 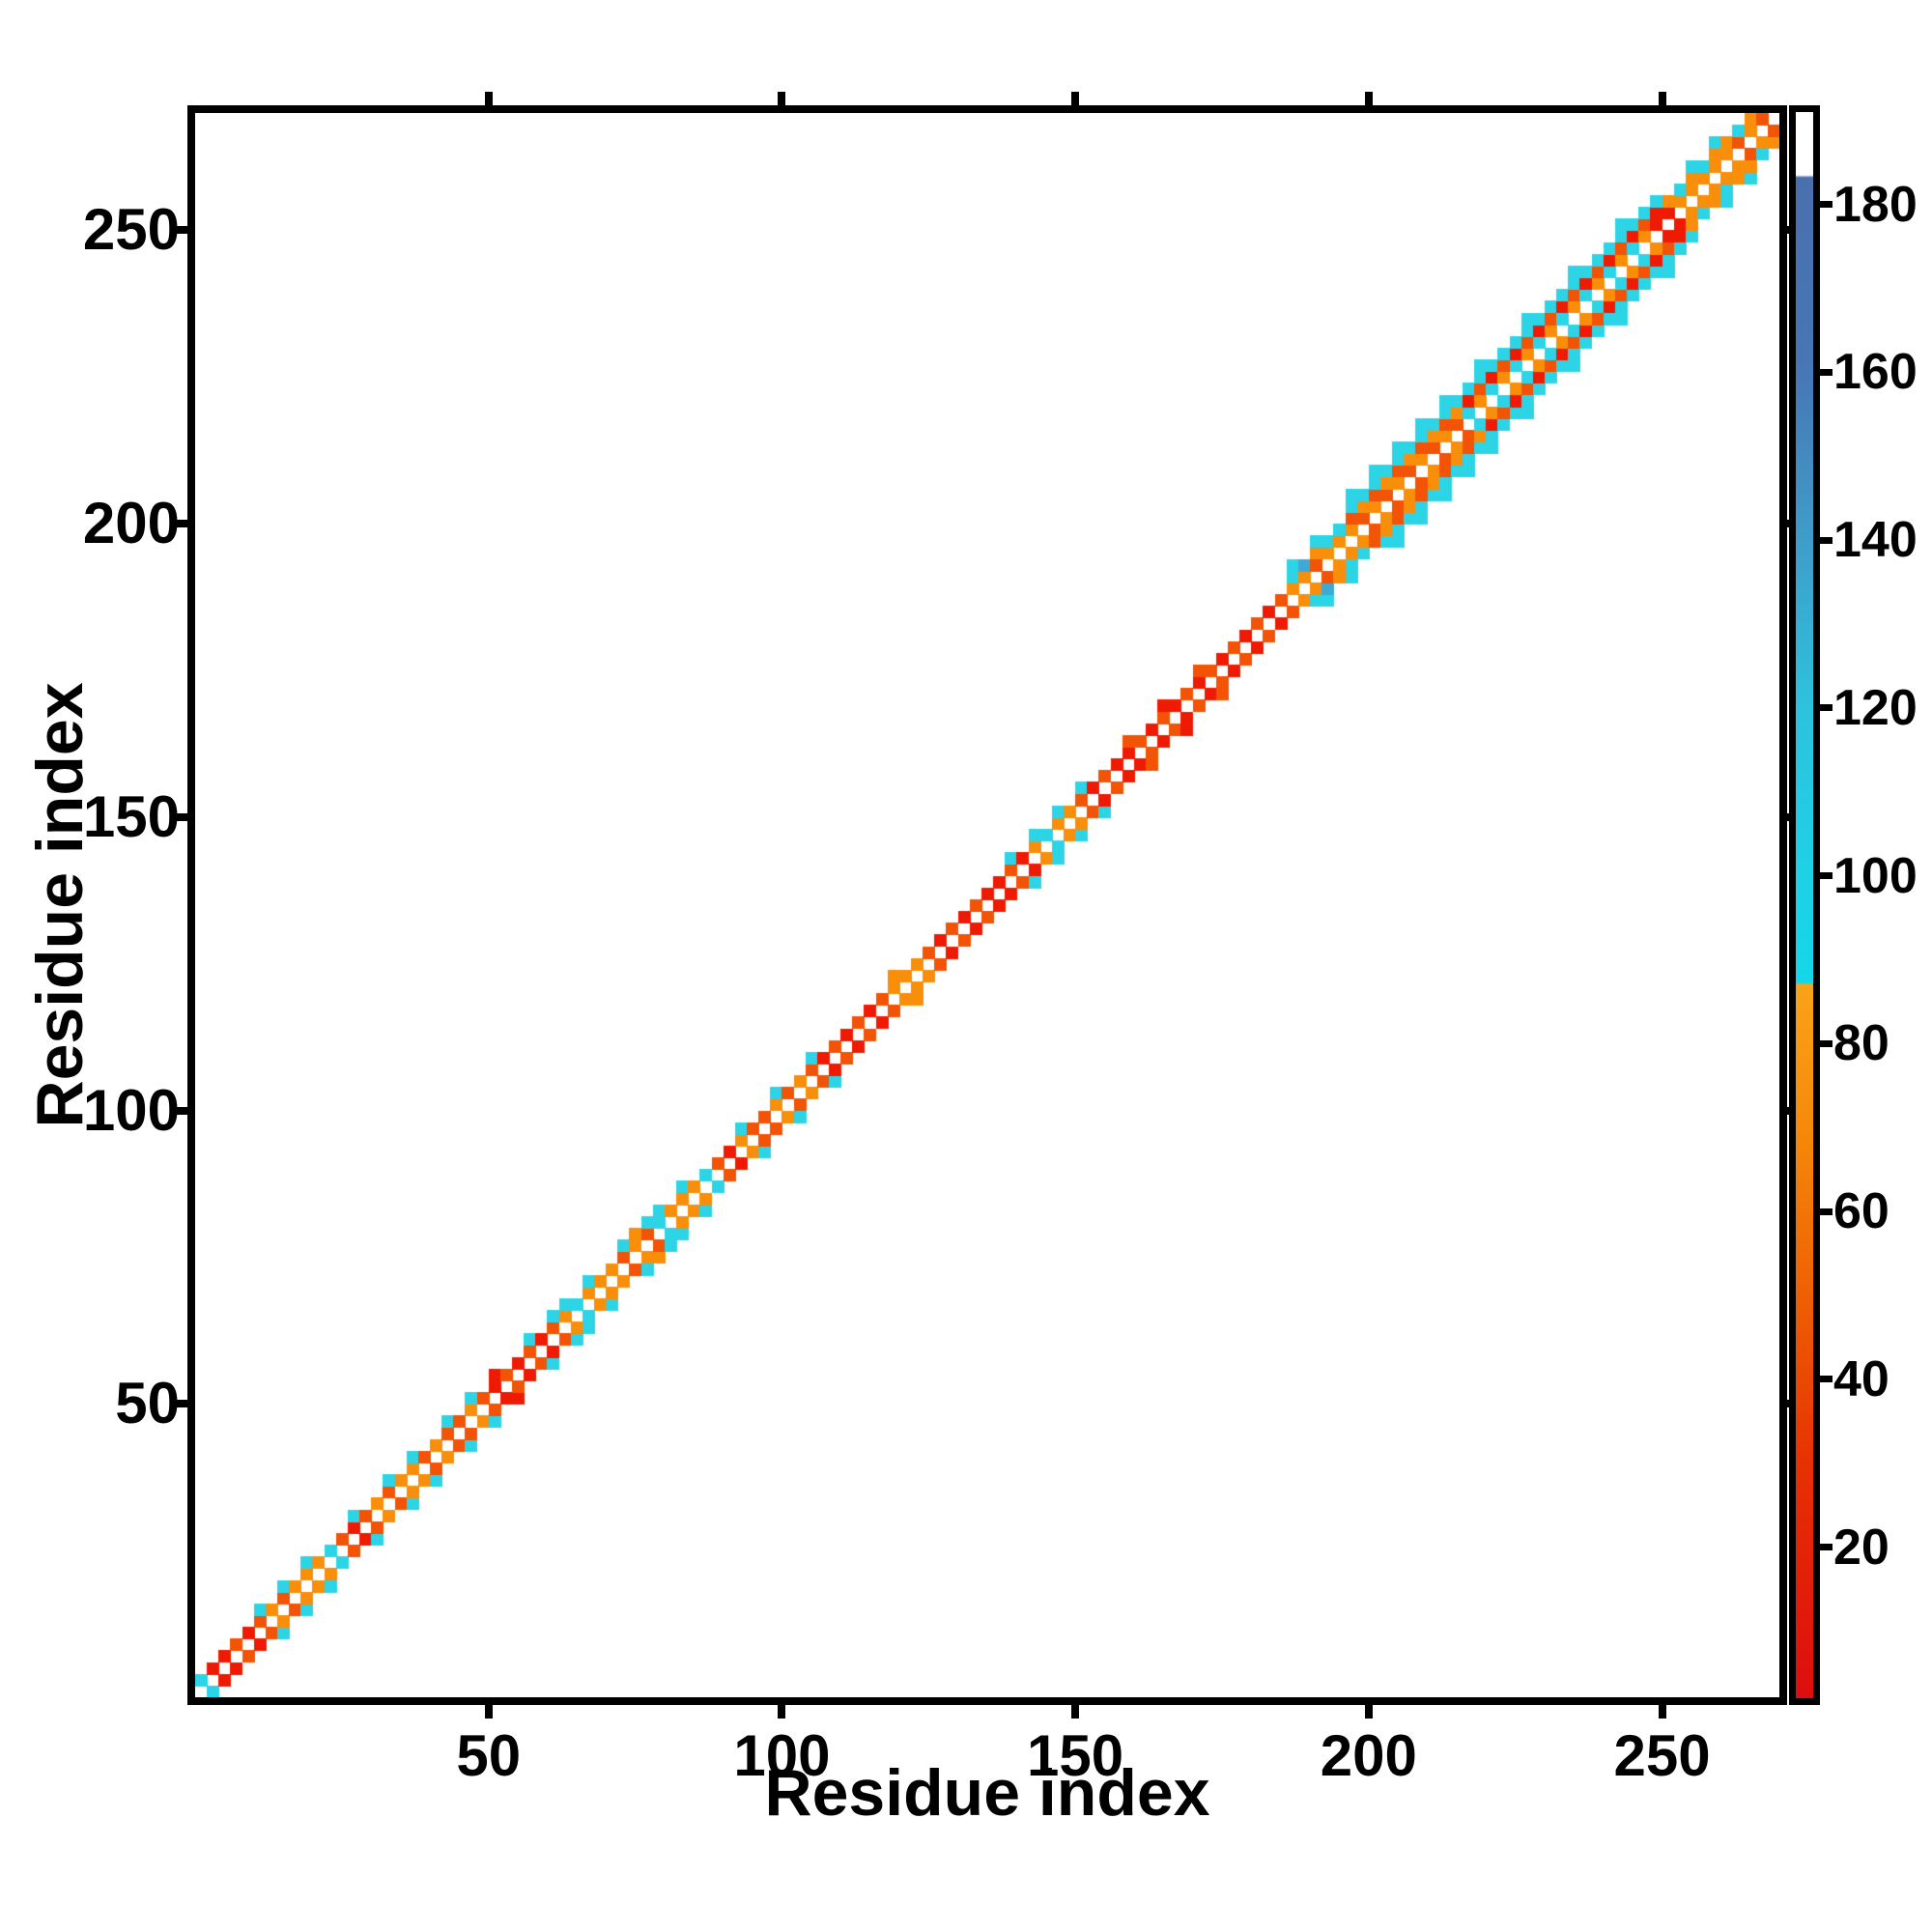 What do you see at coordinates (147, 1403) in the screenshot?
I see `y-tick-label: 50` at bounding box center [147, 1403].